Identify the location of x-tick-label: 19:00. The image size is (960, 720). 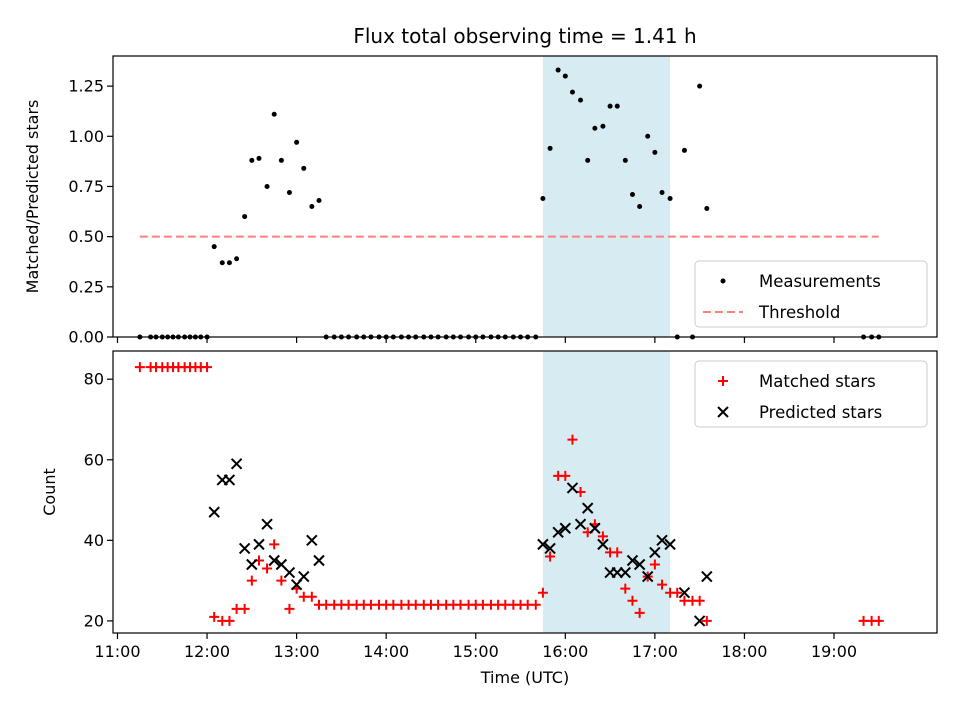
(834, 651).